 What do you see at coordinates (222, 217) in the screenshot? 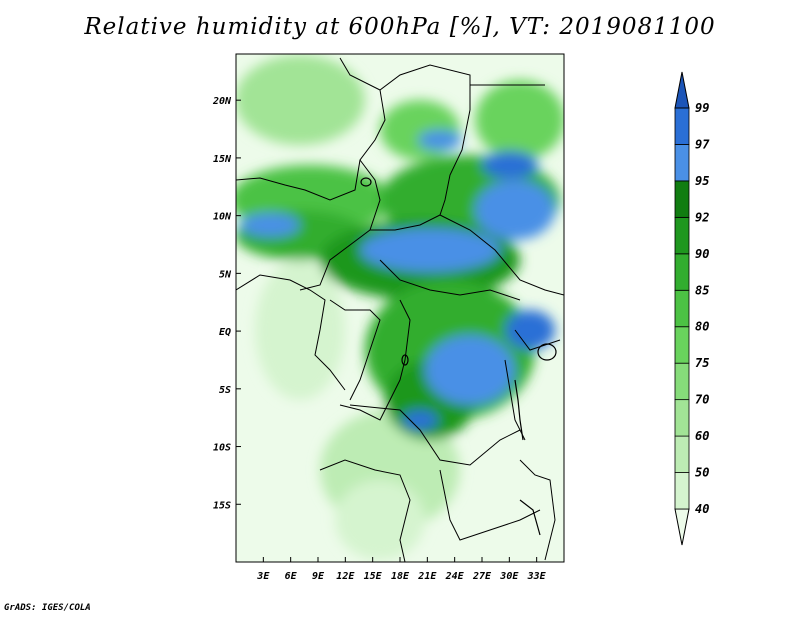
I see `lat-tick-label: 10N` at bounding box center [222, 217].